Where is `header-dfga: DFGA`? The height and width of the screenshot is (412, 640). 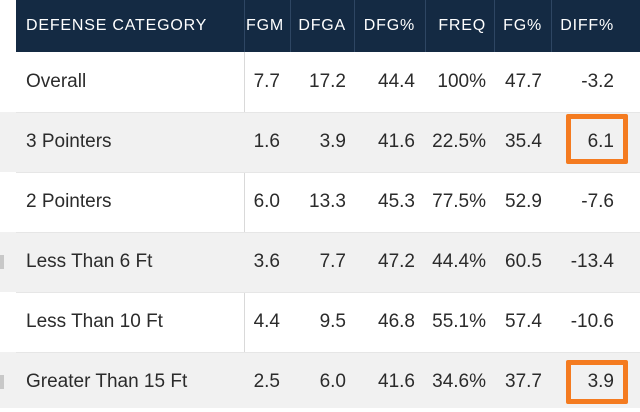
header-dfga: DFGA is located at coordinates (322, 25).